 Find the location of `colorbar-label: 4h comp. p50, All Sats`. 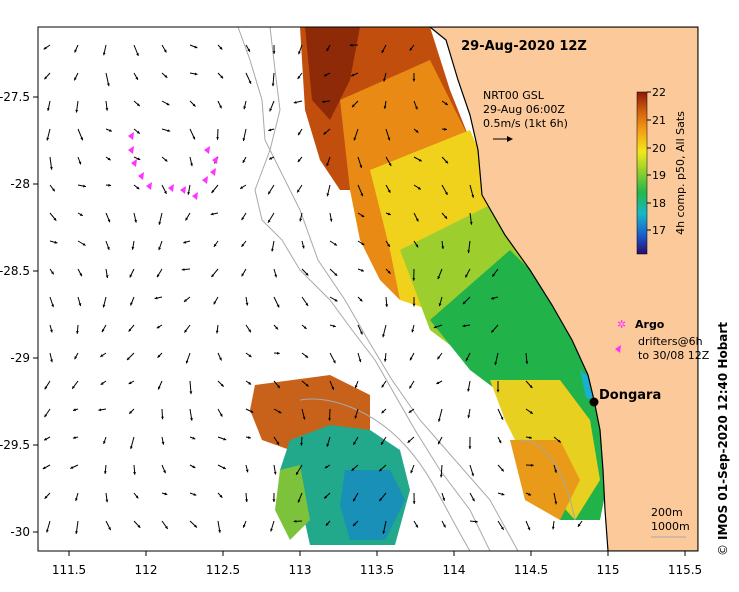

colorbar-label: 4h comp. p50, All Sats is located at coordinates (680, 173).